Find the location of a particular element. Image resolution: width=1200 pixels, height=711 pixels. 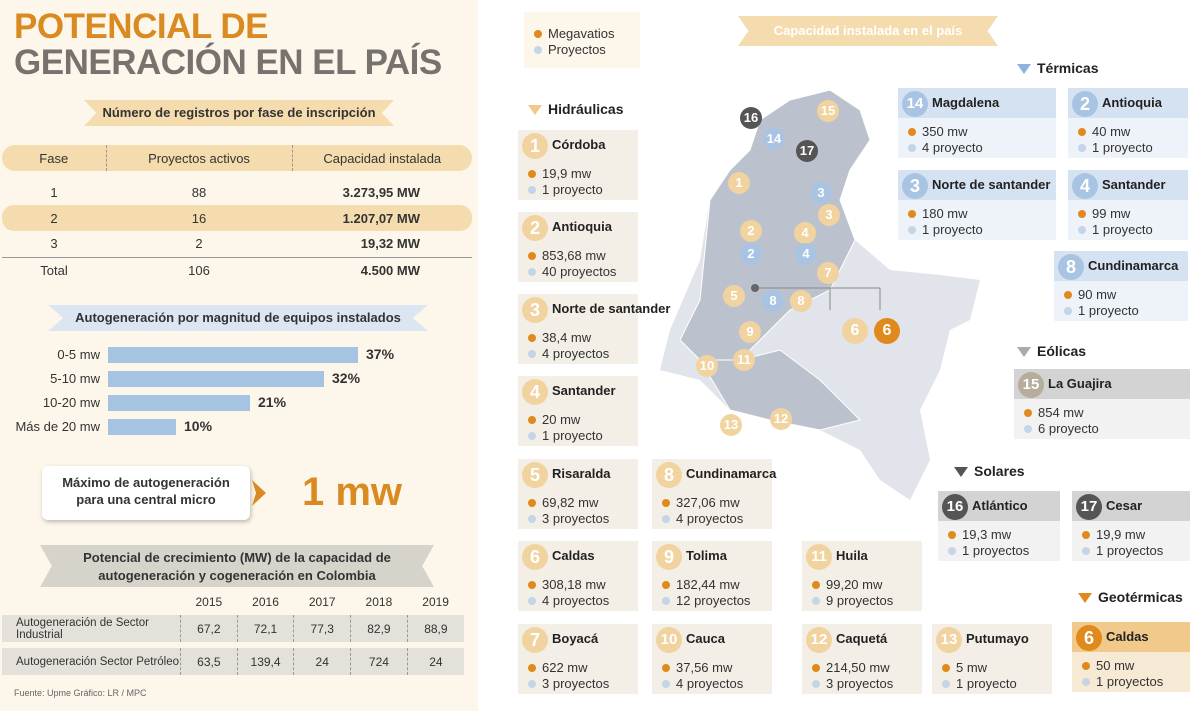

card-header: 5 Risaralda is located at coordinates (578, 474).